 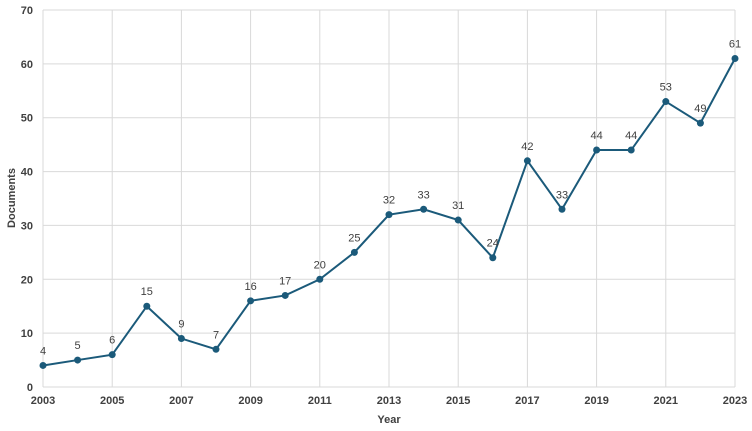 I want to click on data-label: 16, so click(x=250, y=287).